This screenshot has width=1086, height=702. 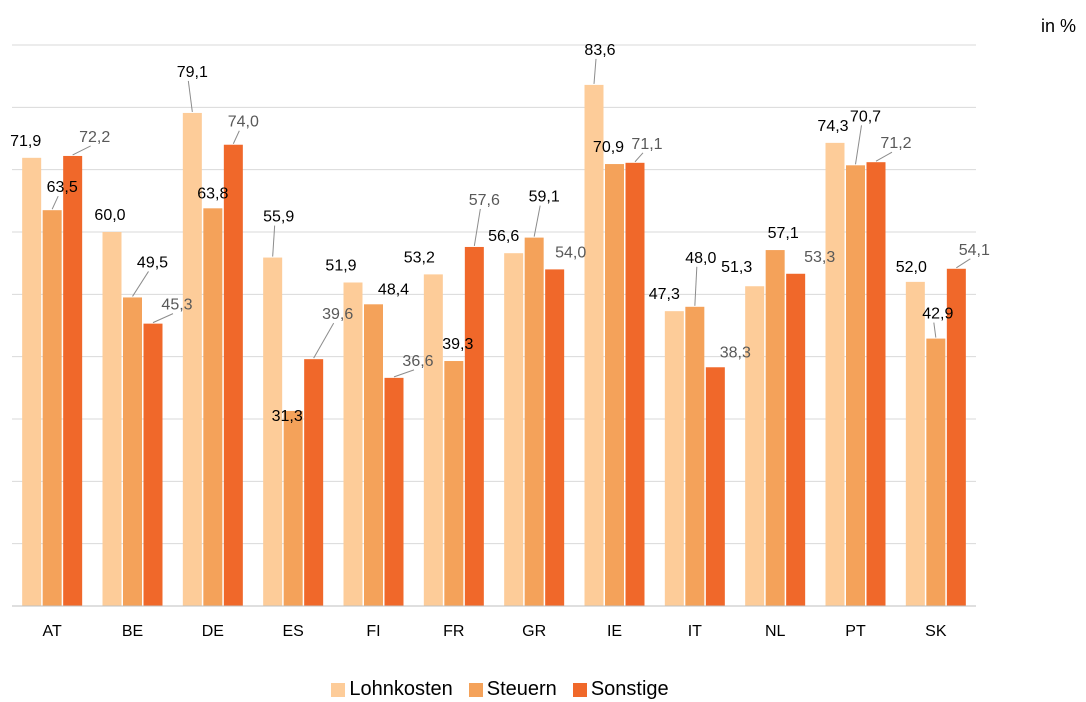 What do you see at coordinates (755, 446) in the screenshot?
I see `bar-lohnkosten-nl` at bounding box center [755, 446].